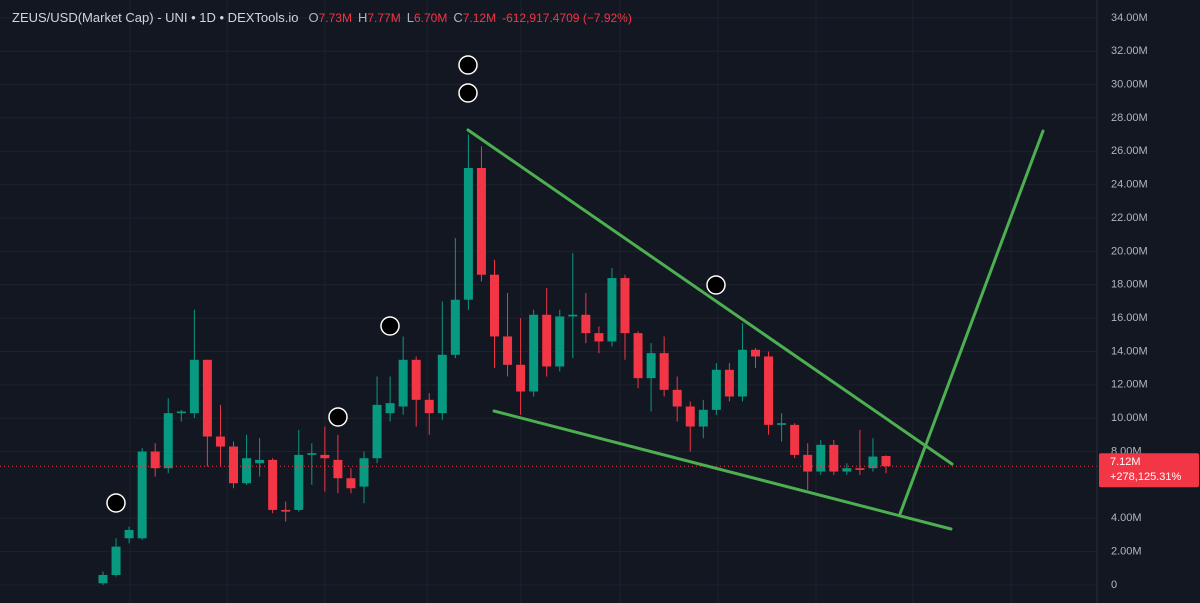 The height and width of the screenshot is (603, 1200). What do you see at coordinates (722, 470) in the screenshot?
I see `lower-trend-line` at bounding box center [722, 470].